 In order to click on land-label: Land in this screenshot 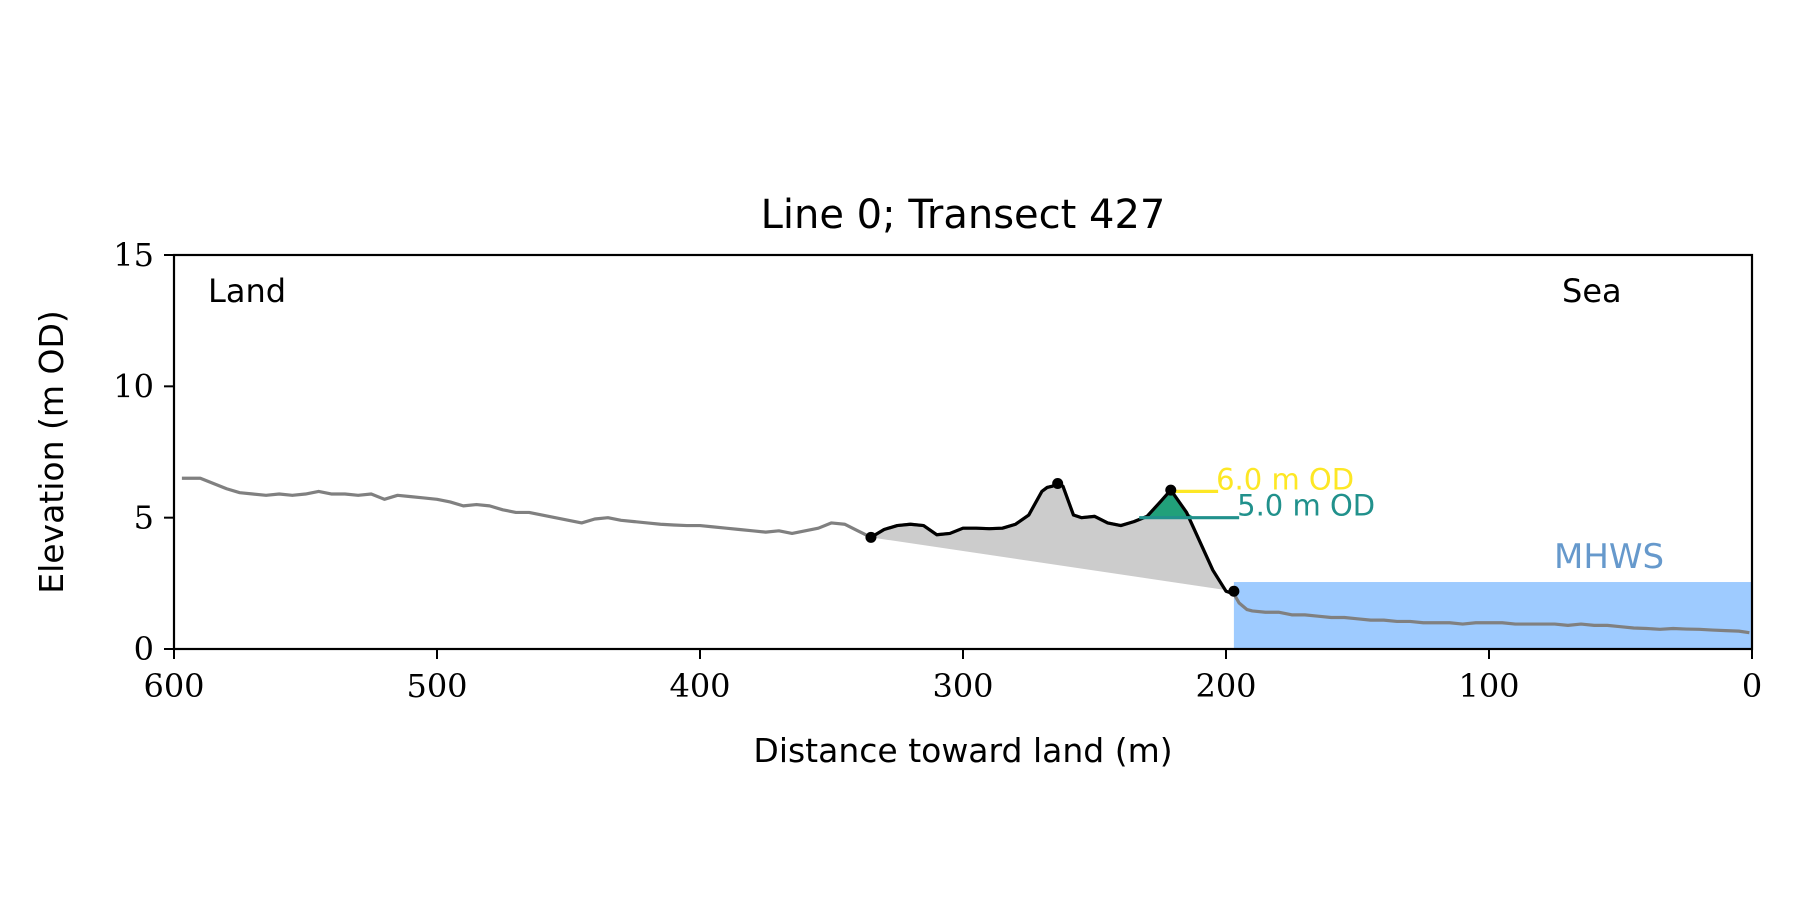, I will do `click(247, 291)`.